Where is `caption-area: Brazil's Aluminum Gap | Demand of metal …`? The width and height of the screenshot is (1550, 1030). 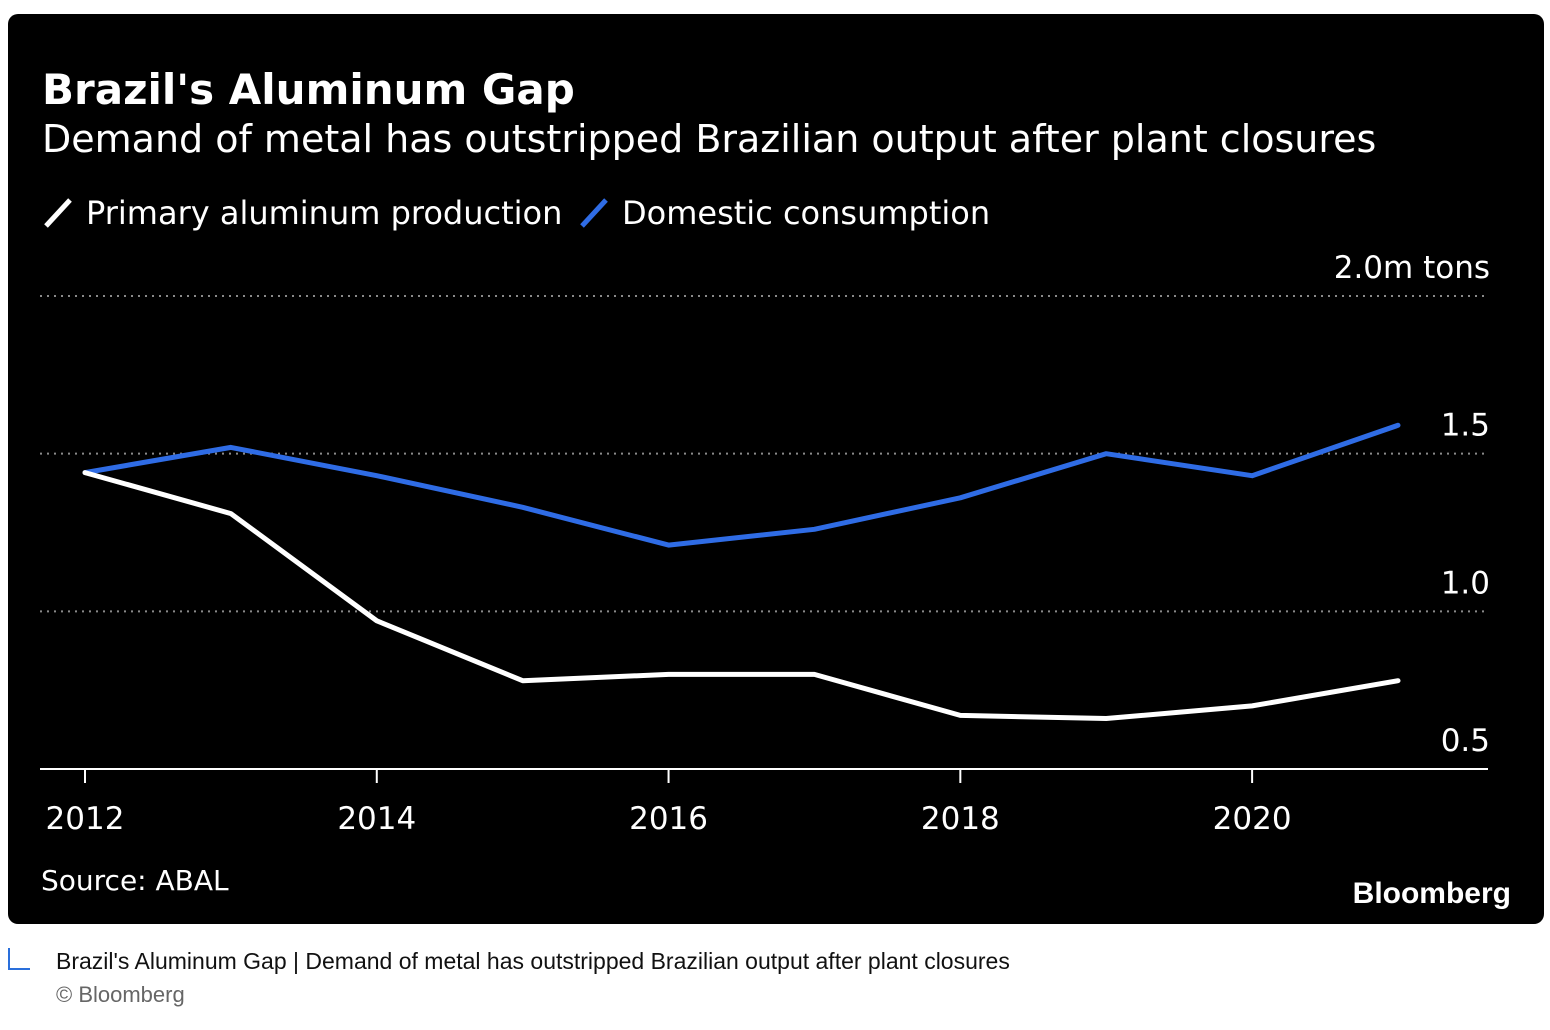
caption-area: Brazil's Aluminum Gap | Demand of metal … is located at coordinates (775, 980).